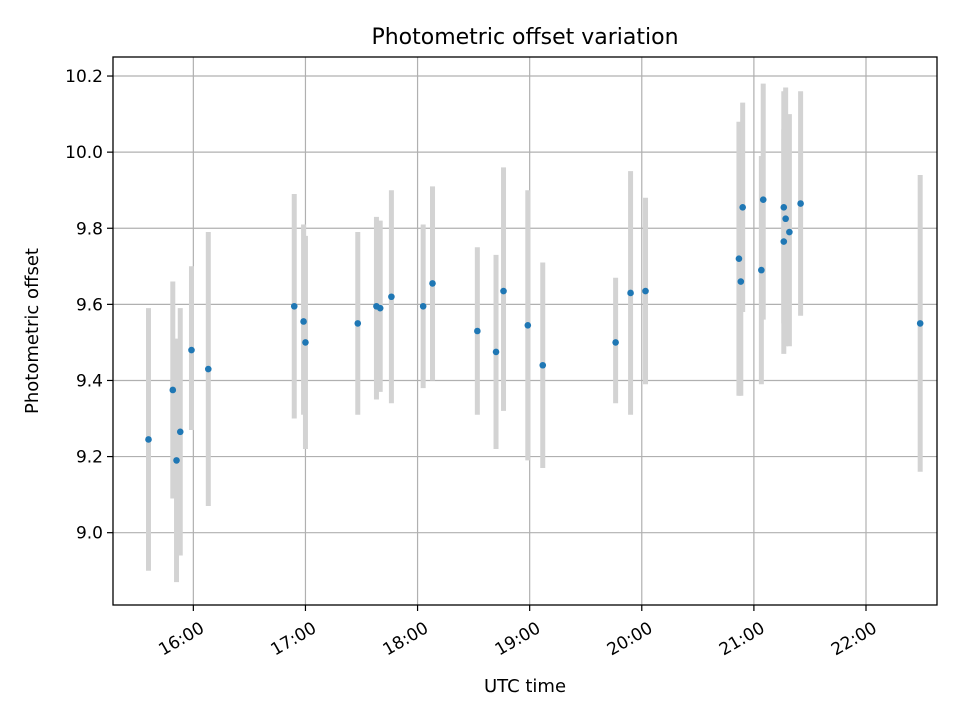 This screenshot has width=960, height=720. Describe the element at coordinates (181, 639) in the screenshot. I see `x-tick-label: 16:00` at that location.